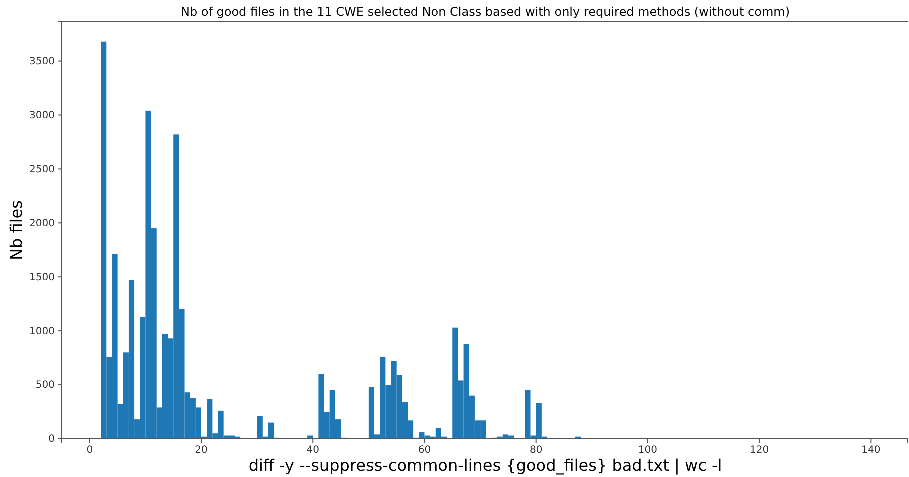  Describe the element at coordinates (201, 450) in the screenshot. I see `x-tick-label: 20` at that location.